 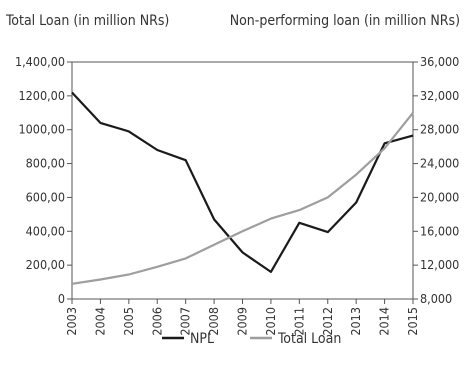 I want to click on x-tick-label: 2005, so click(x=128, y=321).